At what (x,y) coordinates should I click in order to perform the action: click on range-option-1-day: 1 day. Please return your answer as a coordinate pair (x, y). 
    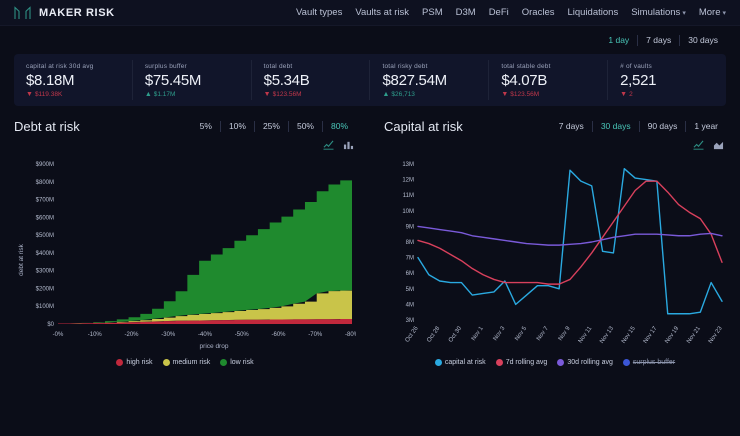
    Looking at the image, I should click on (619, 39).